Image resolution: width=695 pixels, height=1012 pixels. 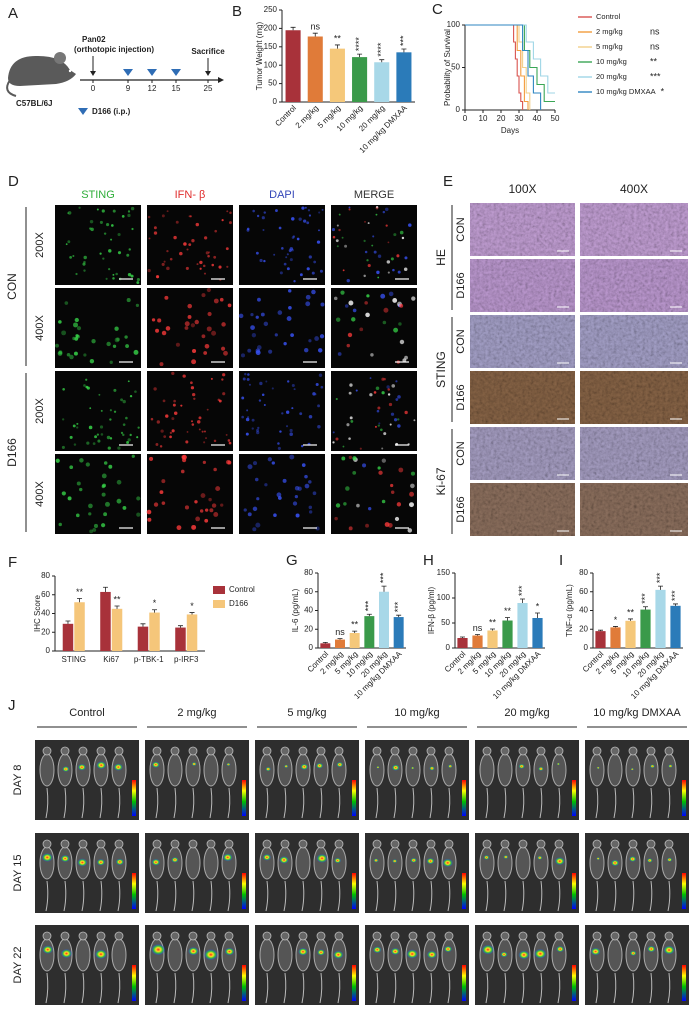 I want to click on group-label: CON, so click(x=461, y=453).